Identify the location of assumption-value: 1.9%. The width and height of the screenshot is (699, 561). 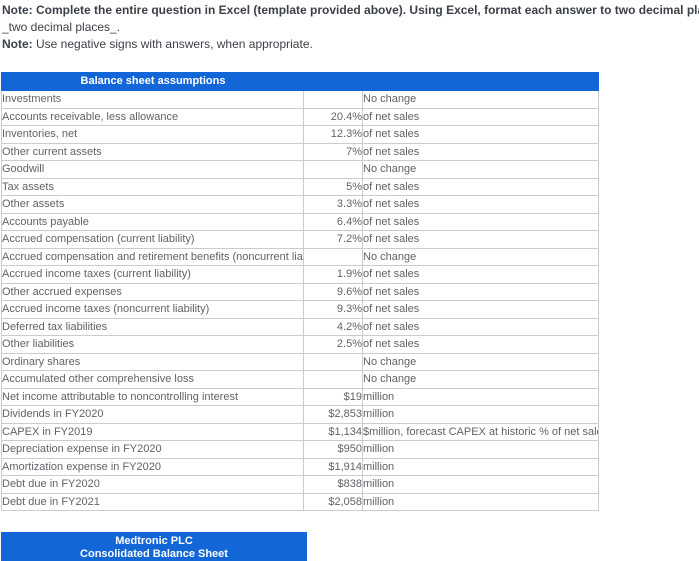
(333, 274).